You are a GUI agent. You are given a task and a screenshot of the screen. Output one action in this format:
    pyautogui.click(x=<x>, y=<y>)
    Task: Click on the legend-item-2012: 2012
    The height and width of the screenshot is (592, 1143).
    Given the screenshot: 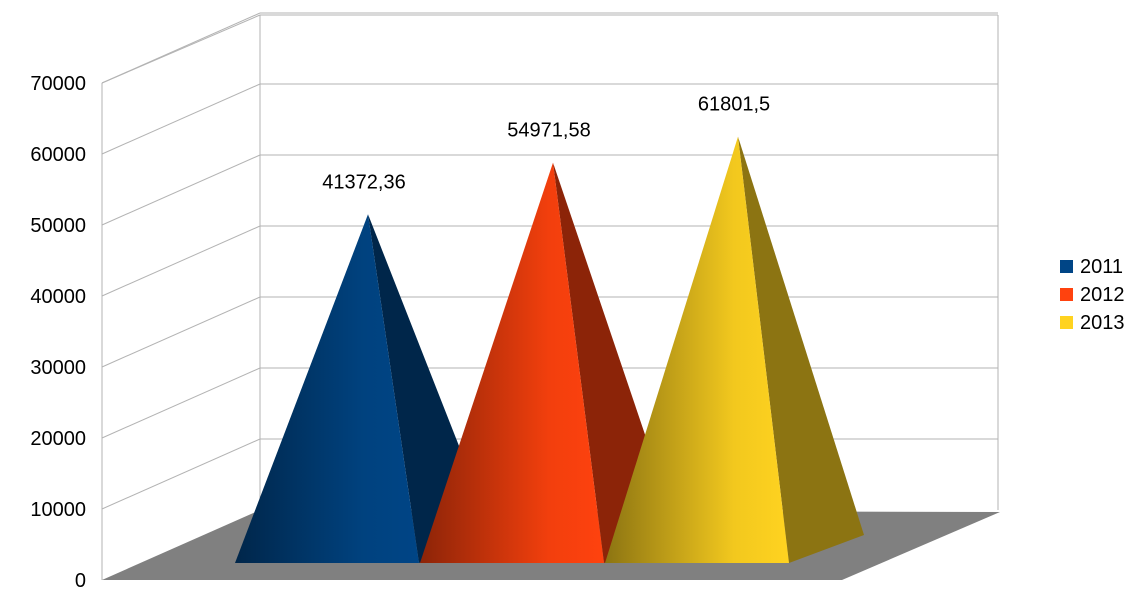 What is the action you would take?
    pyautogui.click(x=1092, y=295)
    